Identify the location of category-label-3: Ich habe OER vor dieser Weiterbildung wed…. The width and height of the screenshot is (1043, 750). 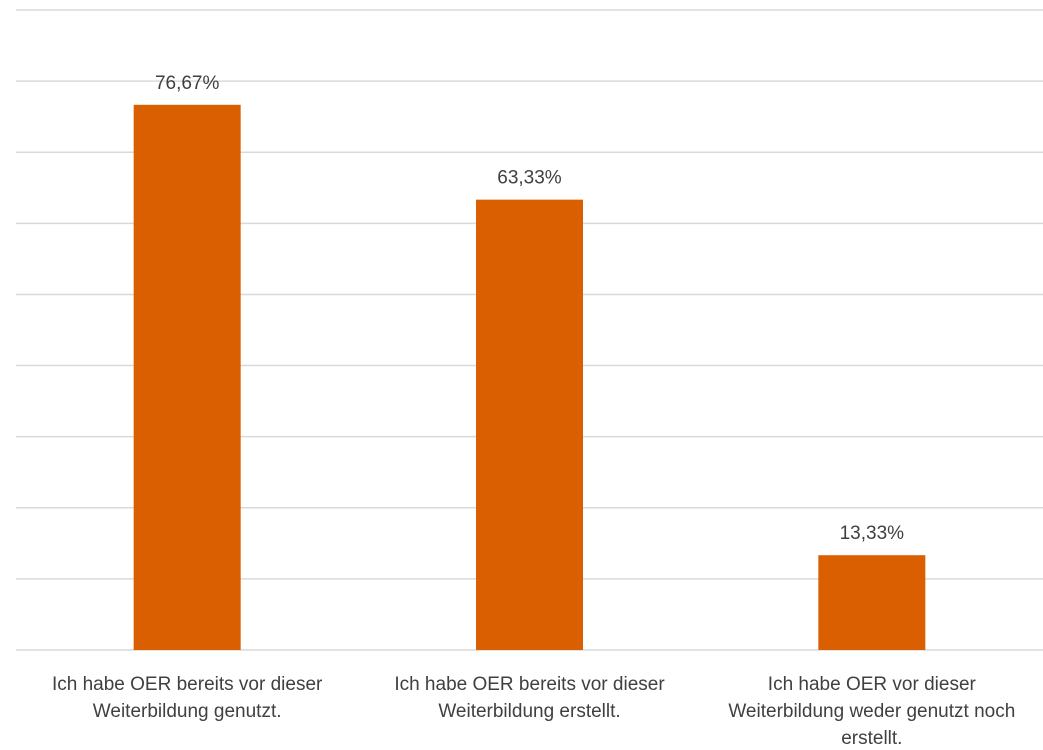
(871, 711).